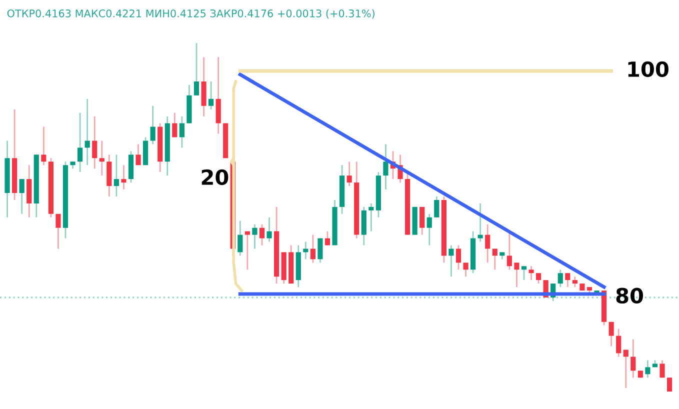 The width and height of the screenshot is (679, 409). Describe the element at coordinates (648, 69) in the screenshot. I see `annotation: 100` at that location.